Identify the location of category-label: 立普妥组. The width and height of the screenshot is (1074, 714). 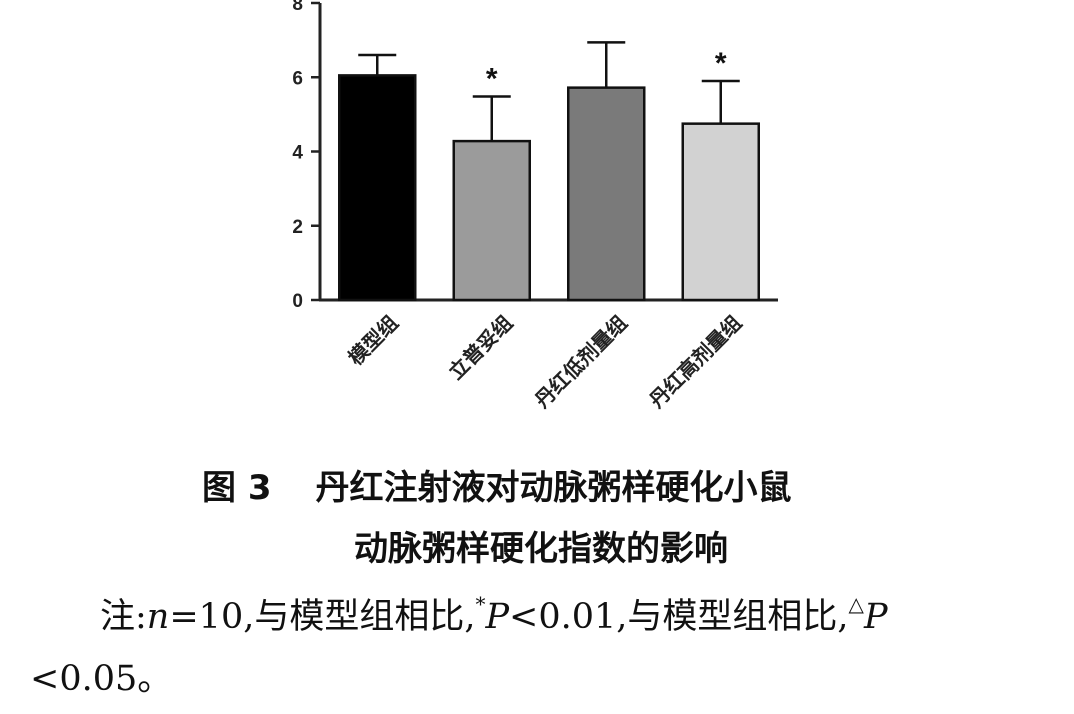
(481, 348).